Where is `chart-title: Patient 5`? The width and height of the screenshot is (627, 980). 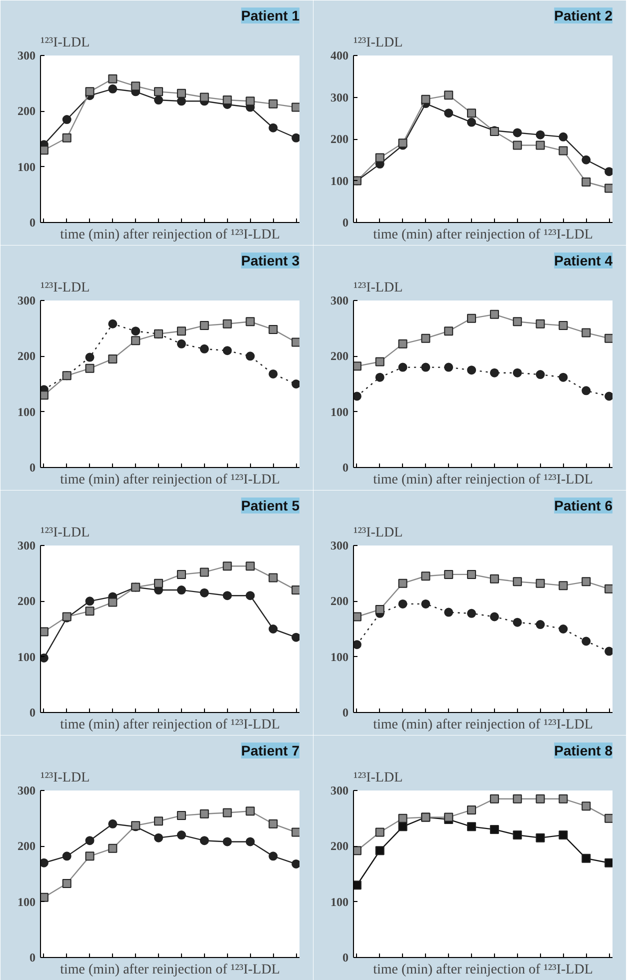
chart-title: Patient 5 is located at coordinates (270, 506).